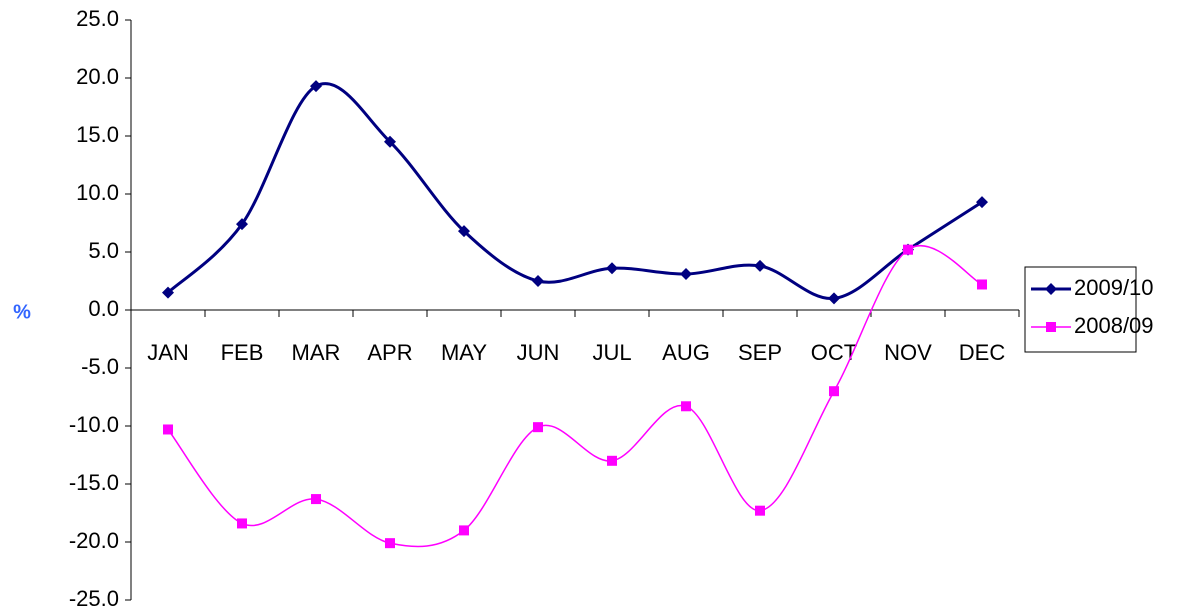 This screenshot has height=616, width=1198. Describe the element at coordinates (94, 540) in the screenshot. I see `y-tick-label: -20.0` at that location.